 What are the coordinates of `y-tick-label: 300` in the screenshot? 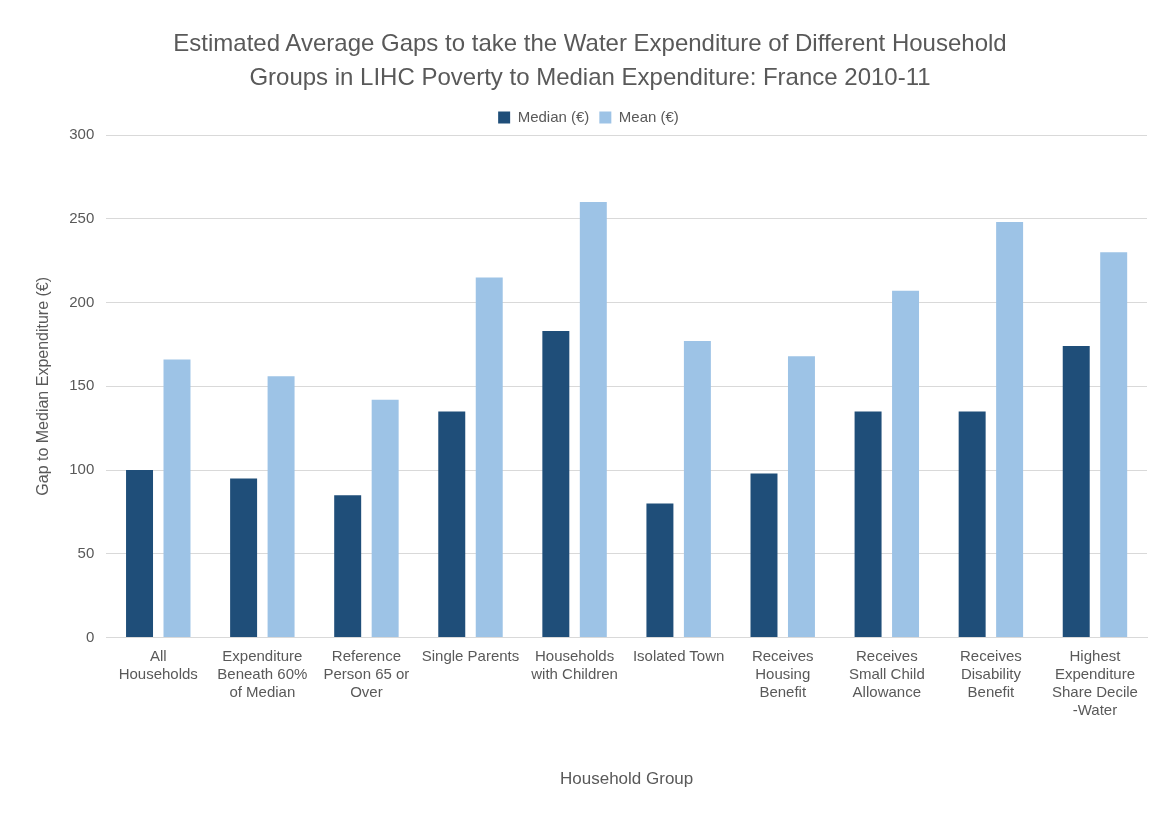 It's located at (82, 134).